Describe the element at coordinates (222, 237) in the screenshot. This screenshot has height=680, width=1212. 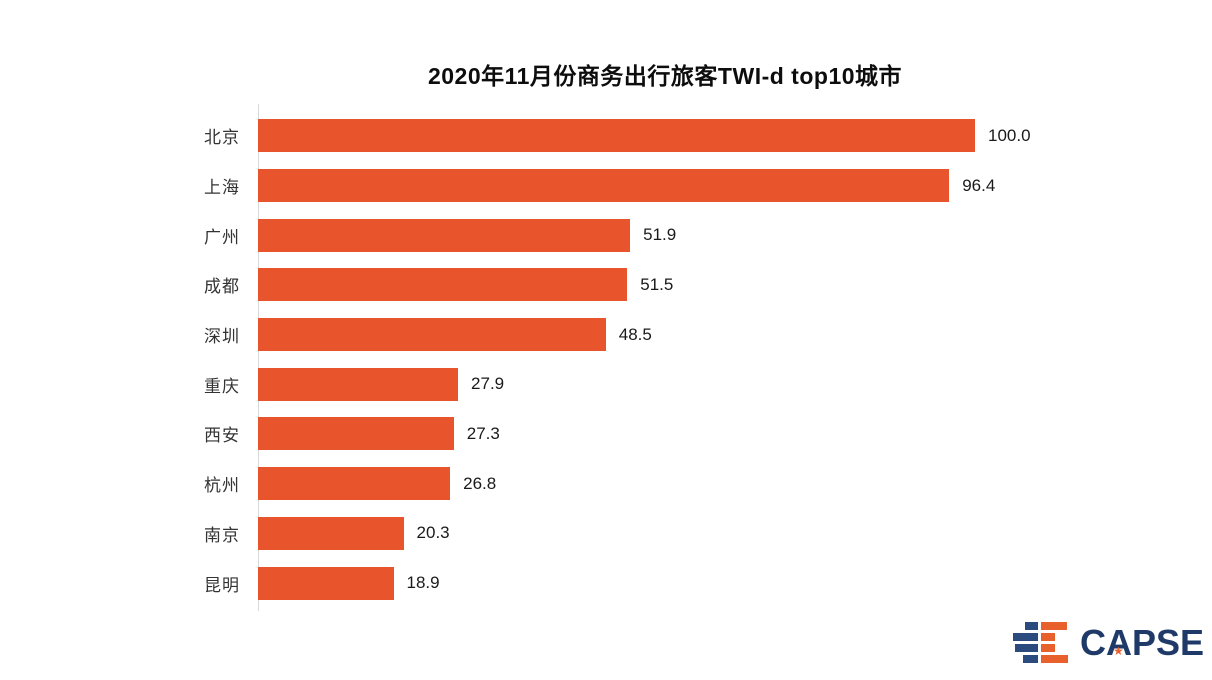
I see `category-label: 广州` at that location.